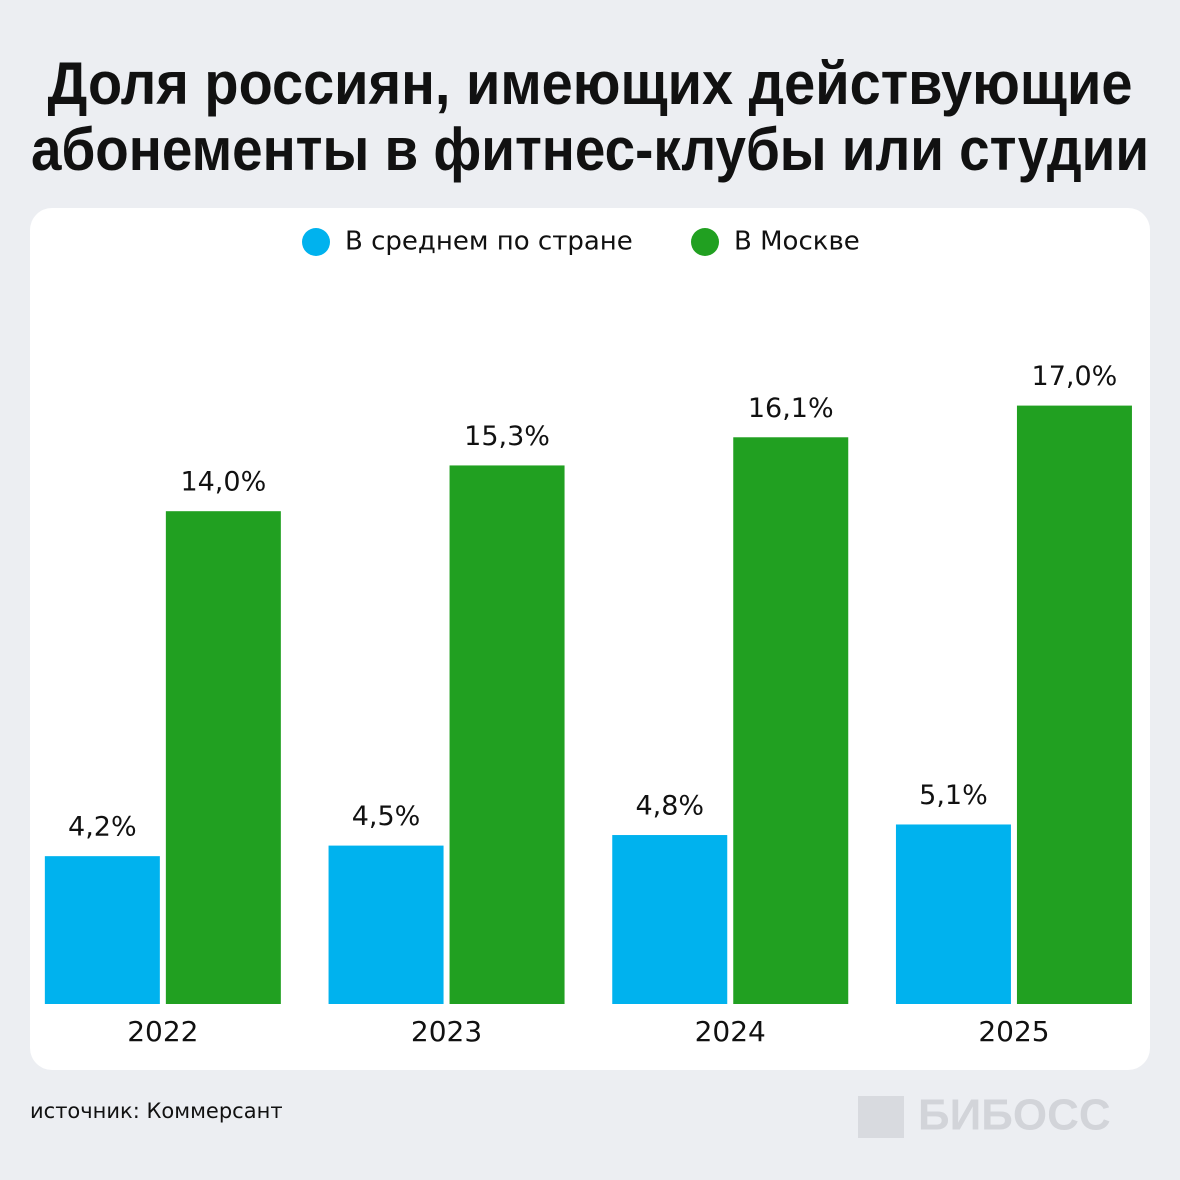  I want to click on legend-label: В Москве, so click(797, 242).